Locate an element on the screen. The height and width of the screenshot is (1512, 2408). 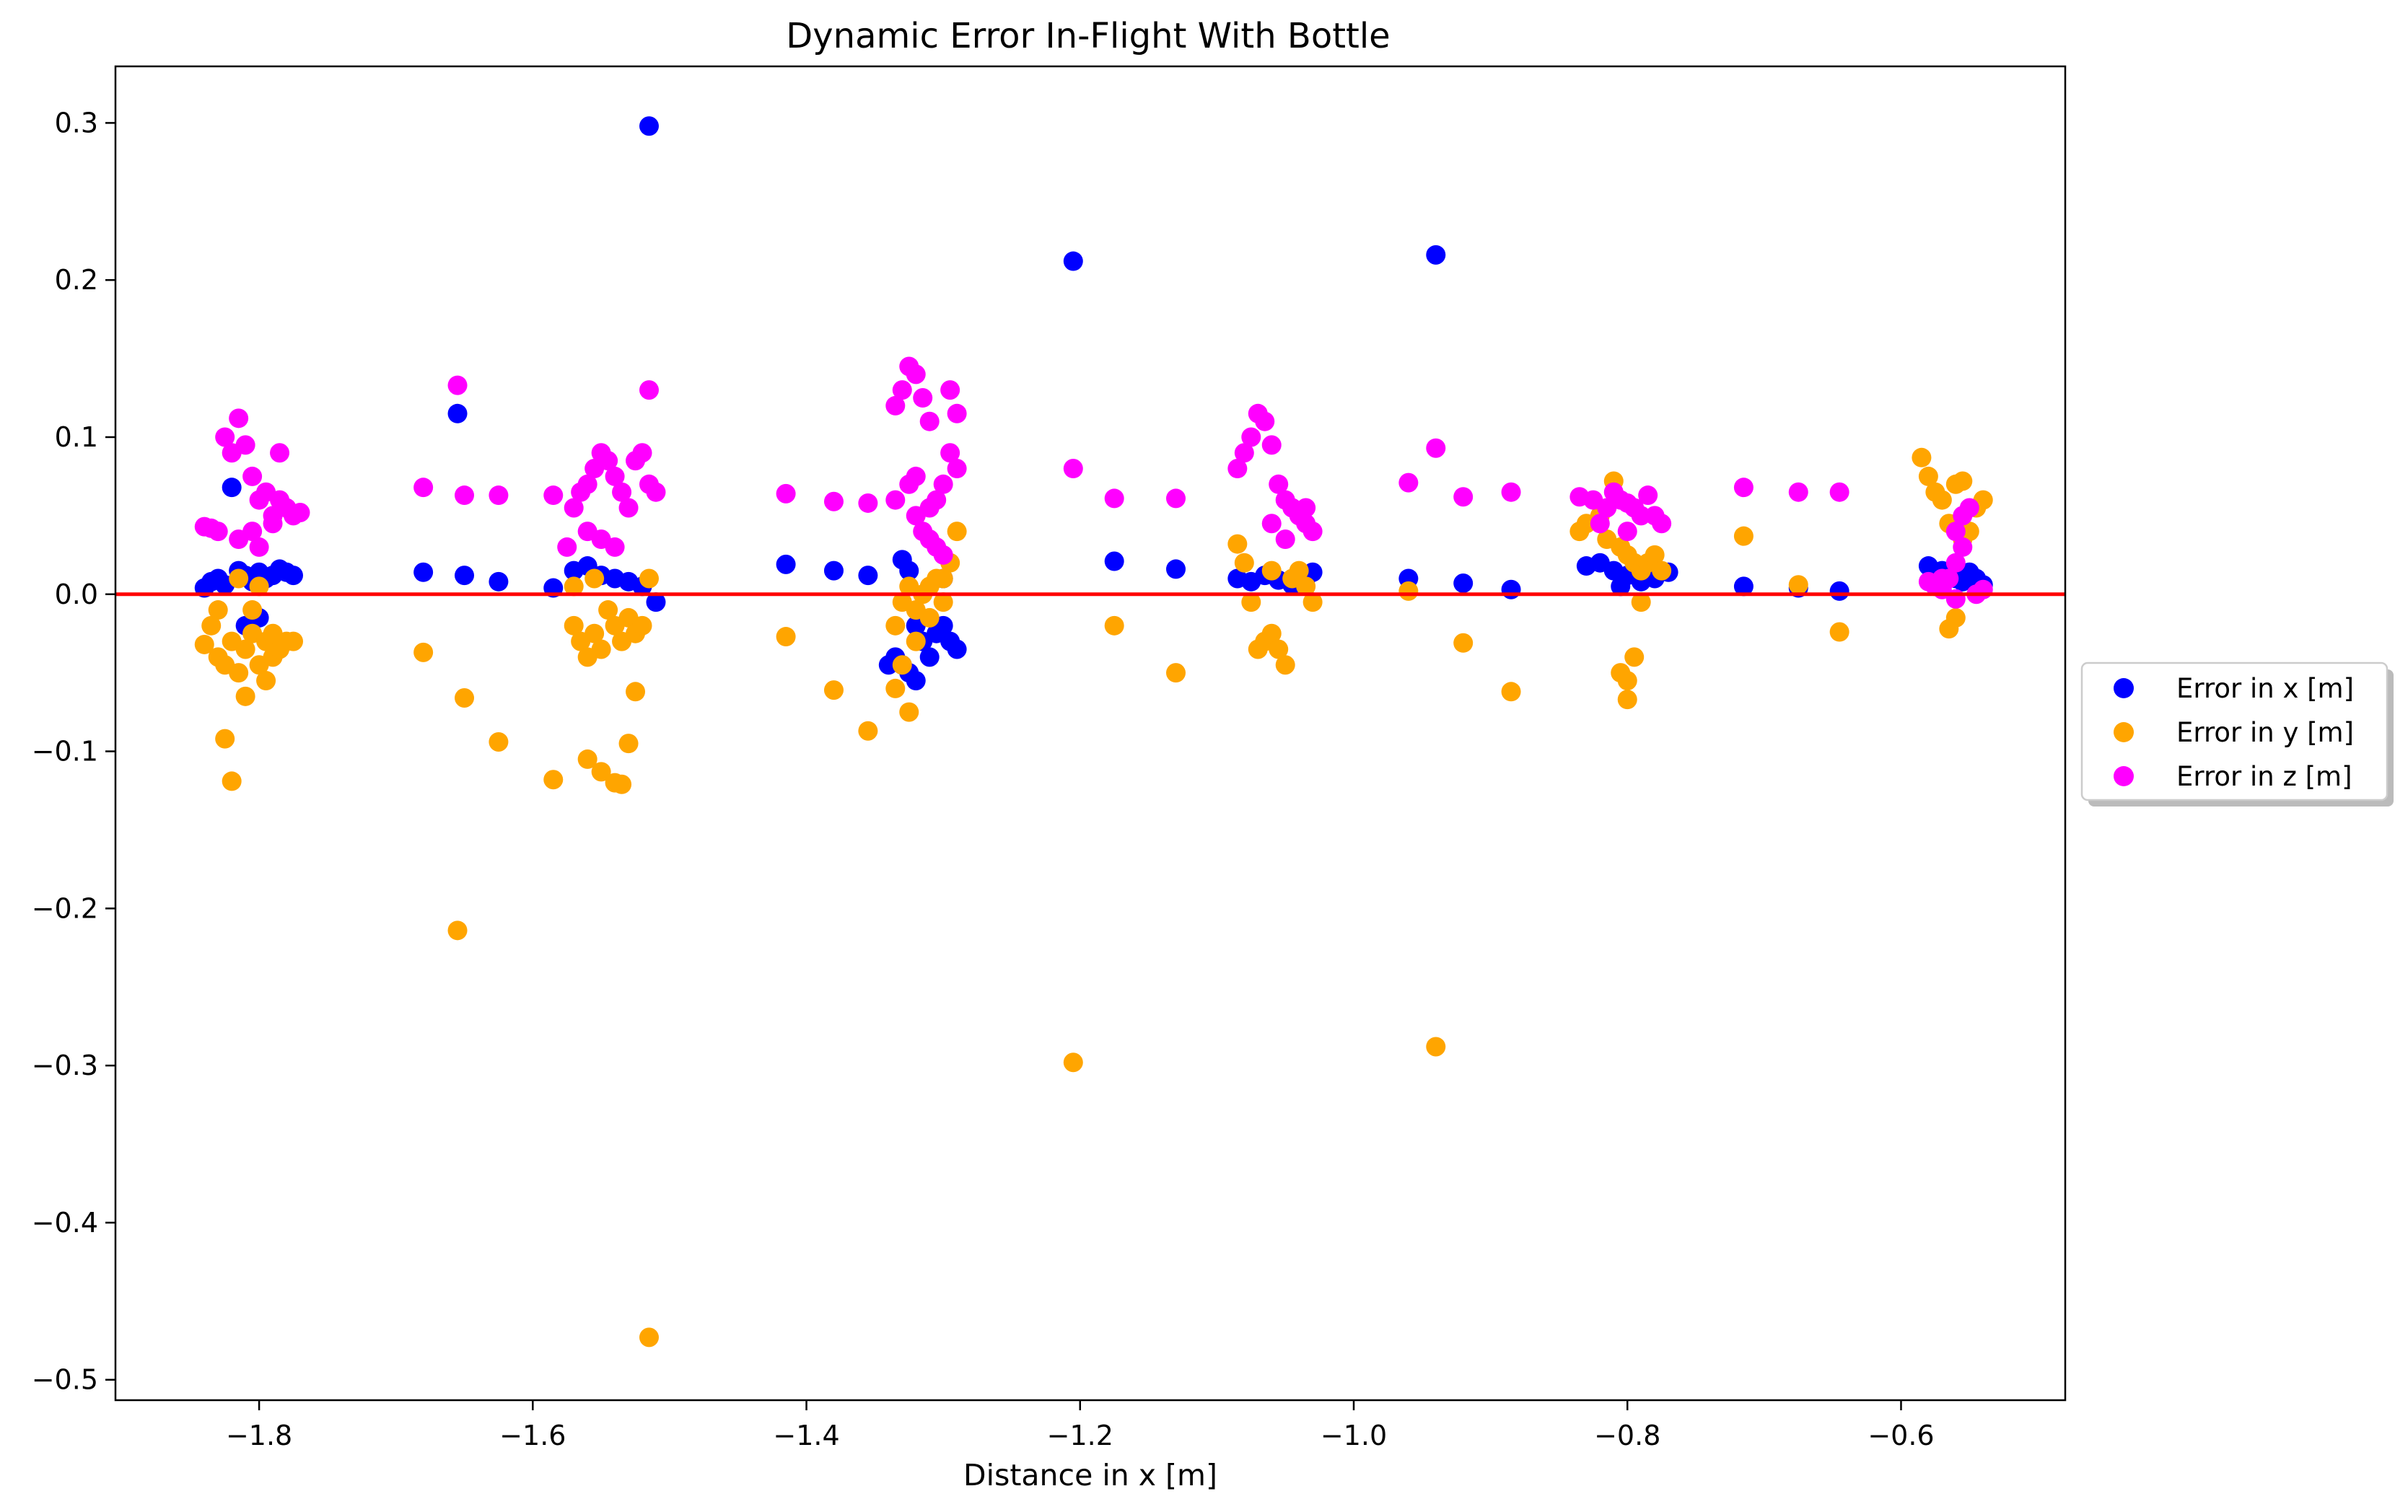
chart-title: Dynamic Error In-Flight With Bottle is located at coordinates (1088, 36).